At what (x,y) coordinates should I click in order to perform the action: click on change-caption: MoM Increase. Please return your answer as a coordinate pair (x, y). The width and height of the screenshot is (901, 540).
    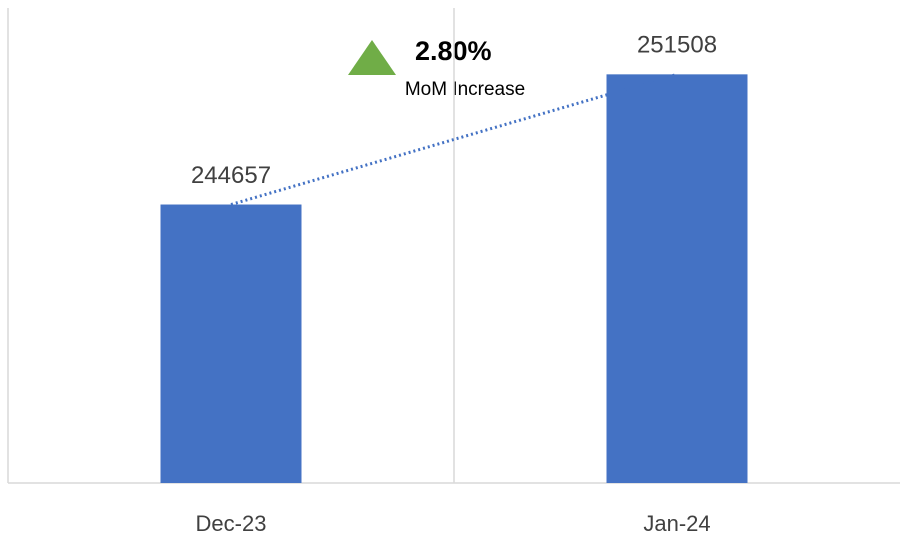
    Looking at the image, I should click on (465, 89).